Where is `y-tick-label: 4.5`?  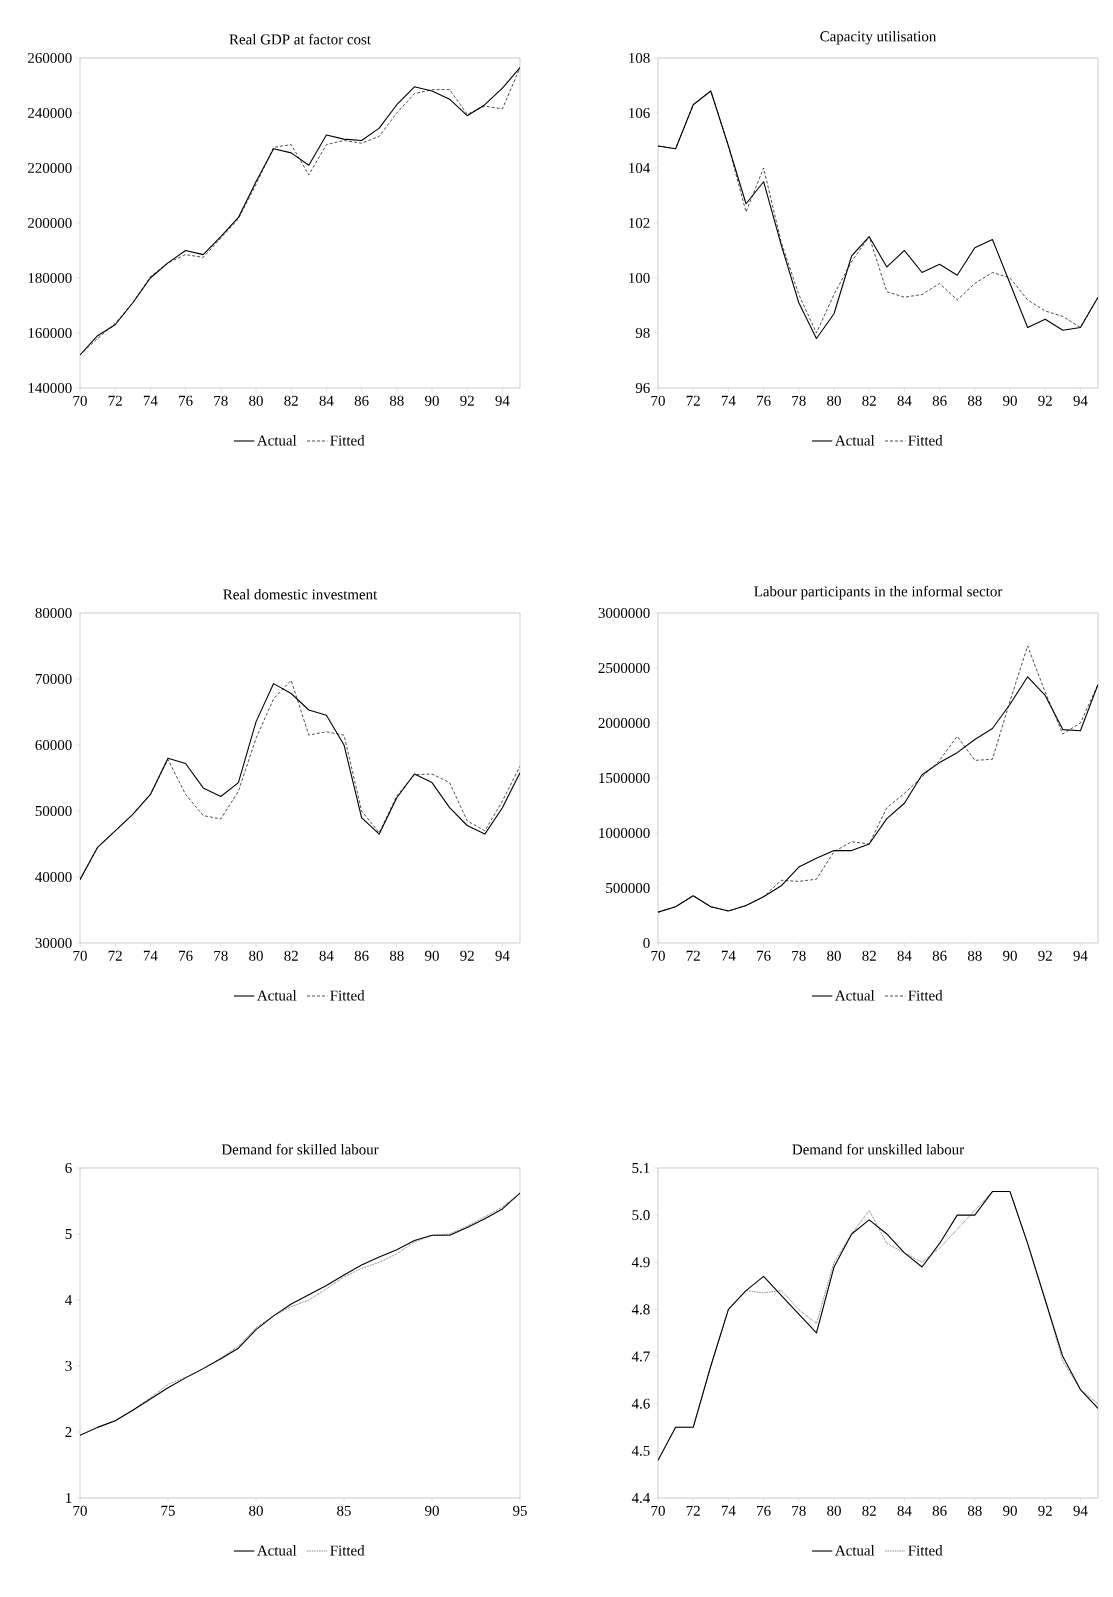
y-tick-label: 4.5 is located at coordinates (640, 1450).